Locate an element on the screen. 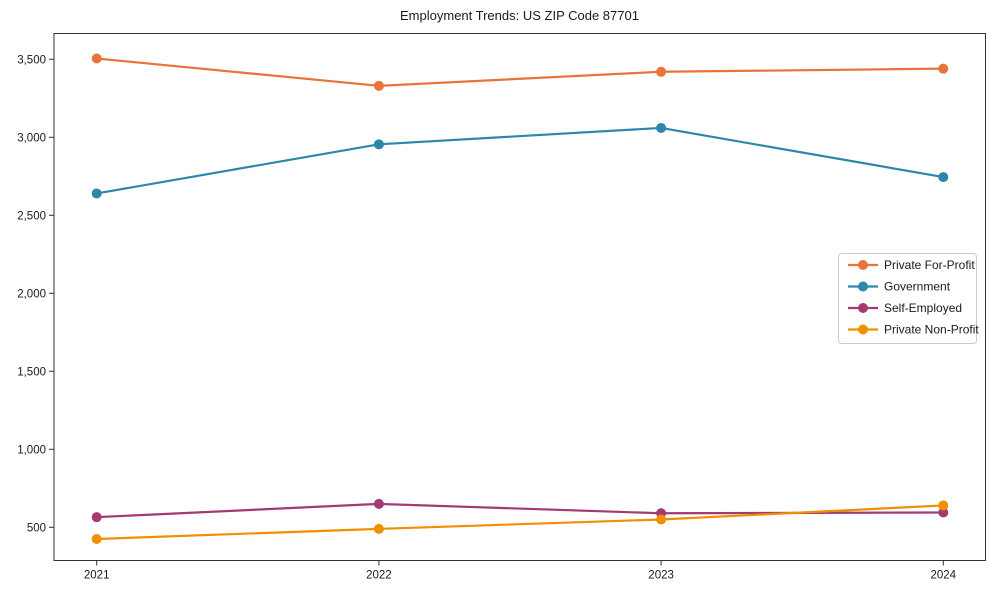 Image resolution: width=1000 pixels, height=600 pixels. legend-label: Government is located at coordinates (917, 287).